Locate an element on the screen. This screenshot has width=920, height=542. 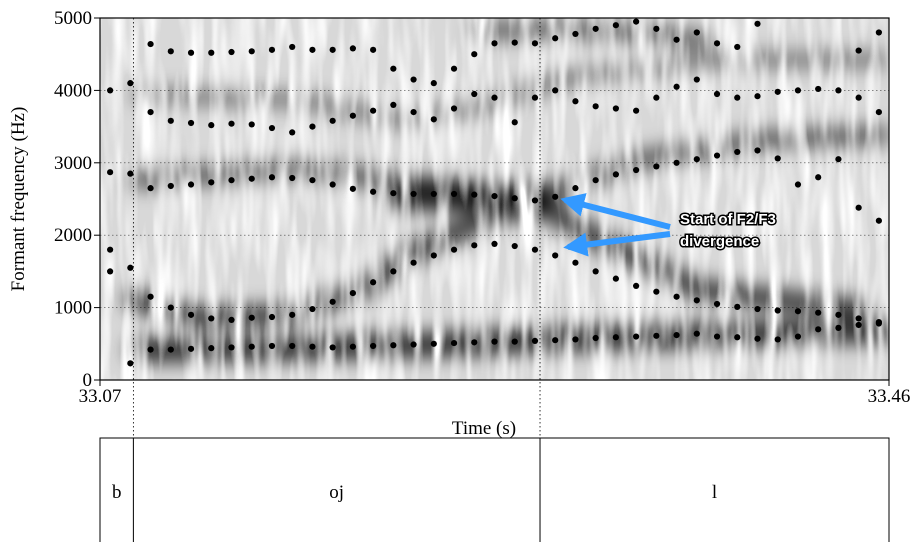
arrow is located at coordinates (617, 244).